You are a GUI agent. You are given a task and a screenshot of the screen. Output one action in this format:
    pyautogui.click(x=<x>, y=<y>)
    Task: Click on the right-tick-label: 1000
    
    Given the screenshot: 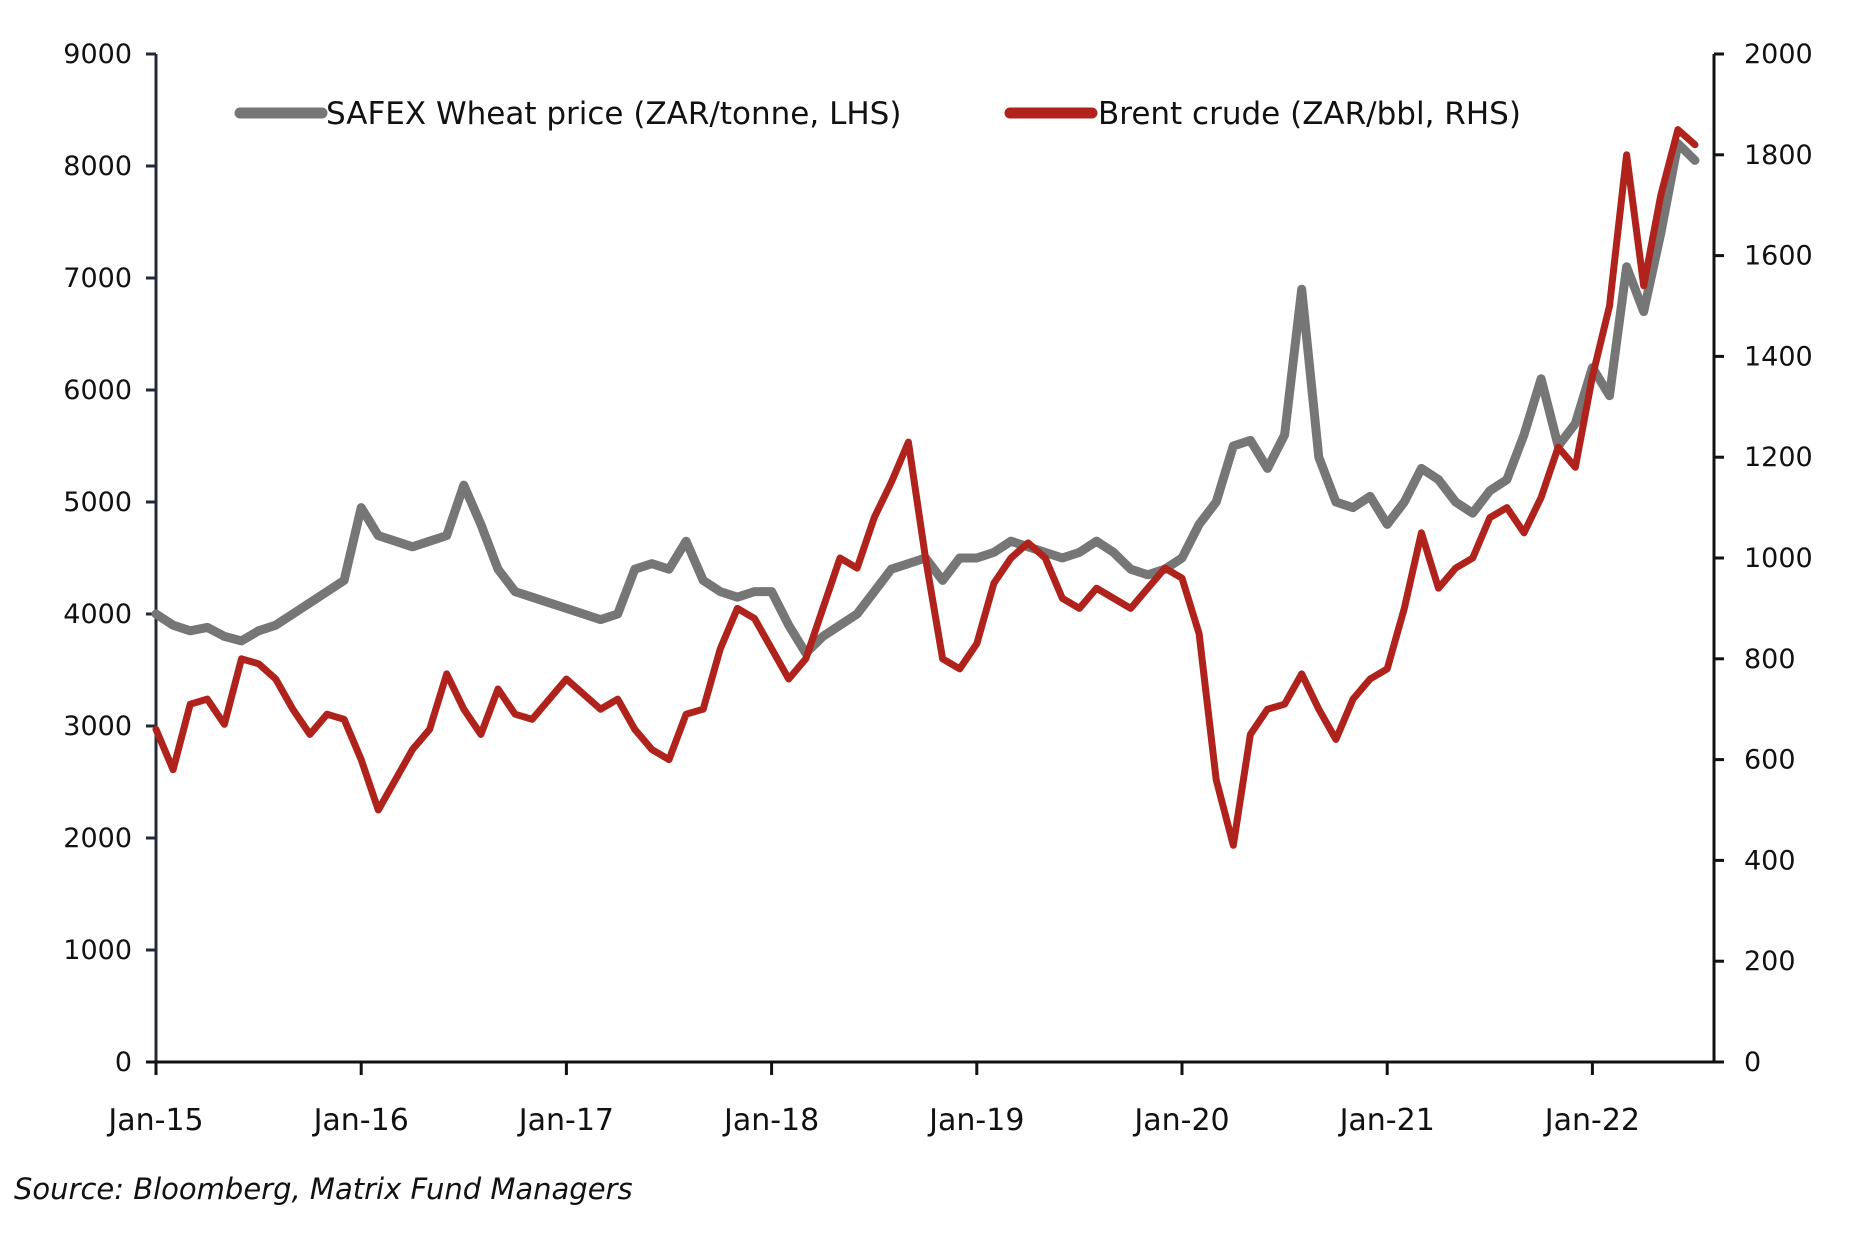 What is the action you would take?
    pyautogui.click(x=1778, y=558)
    